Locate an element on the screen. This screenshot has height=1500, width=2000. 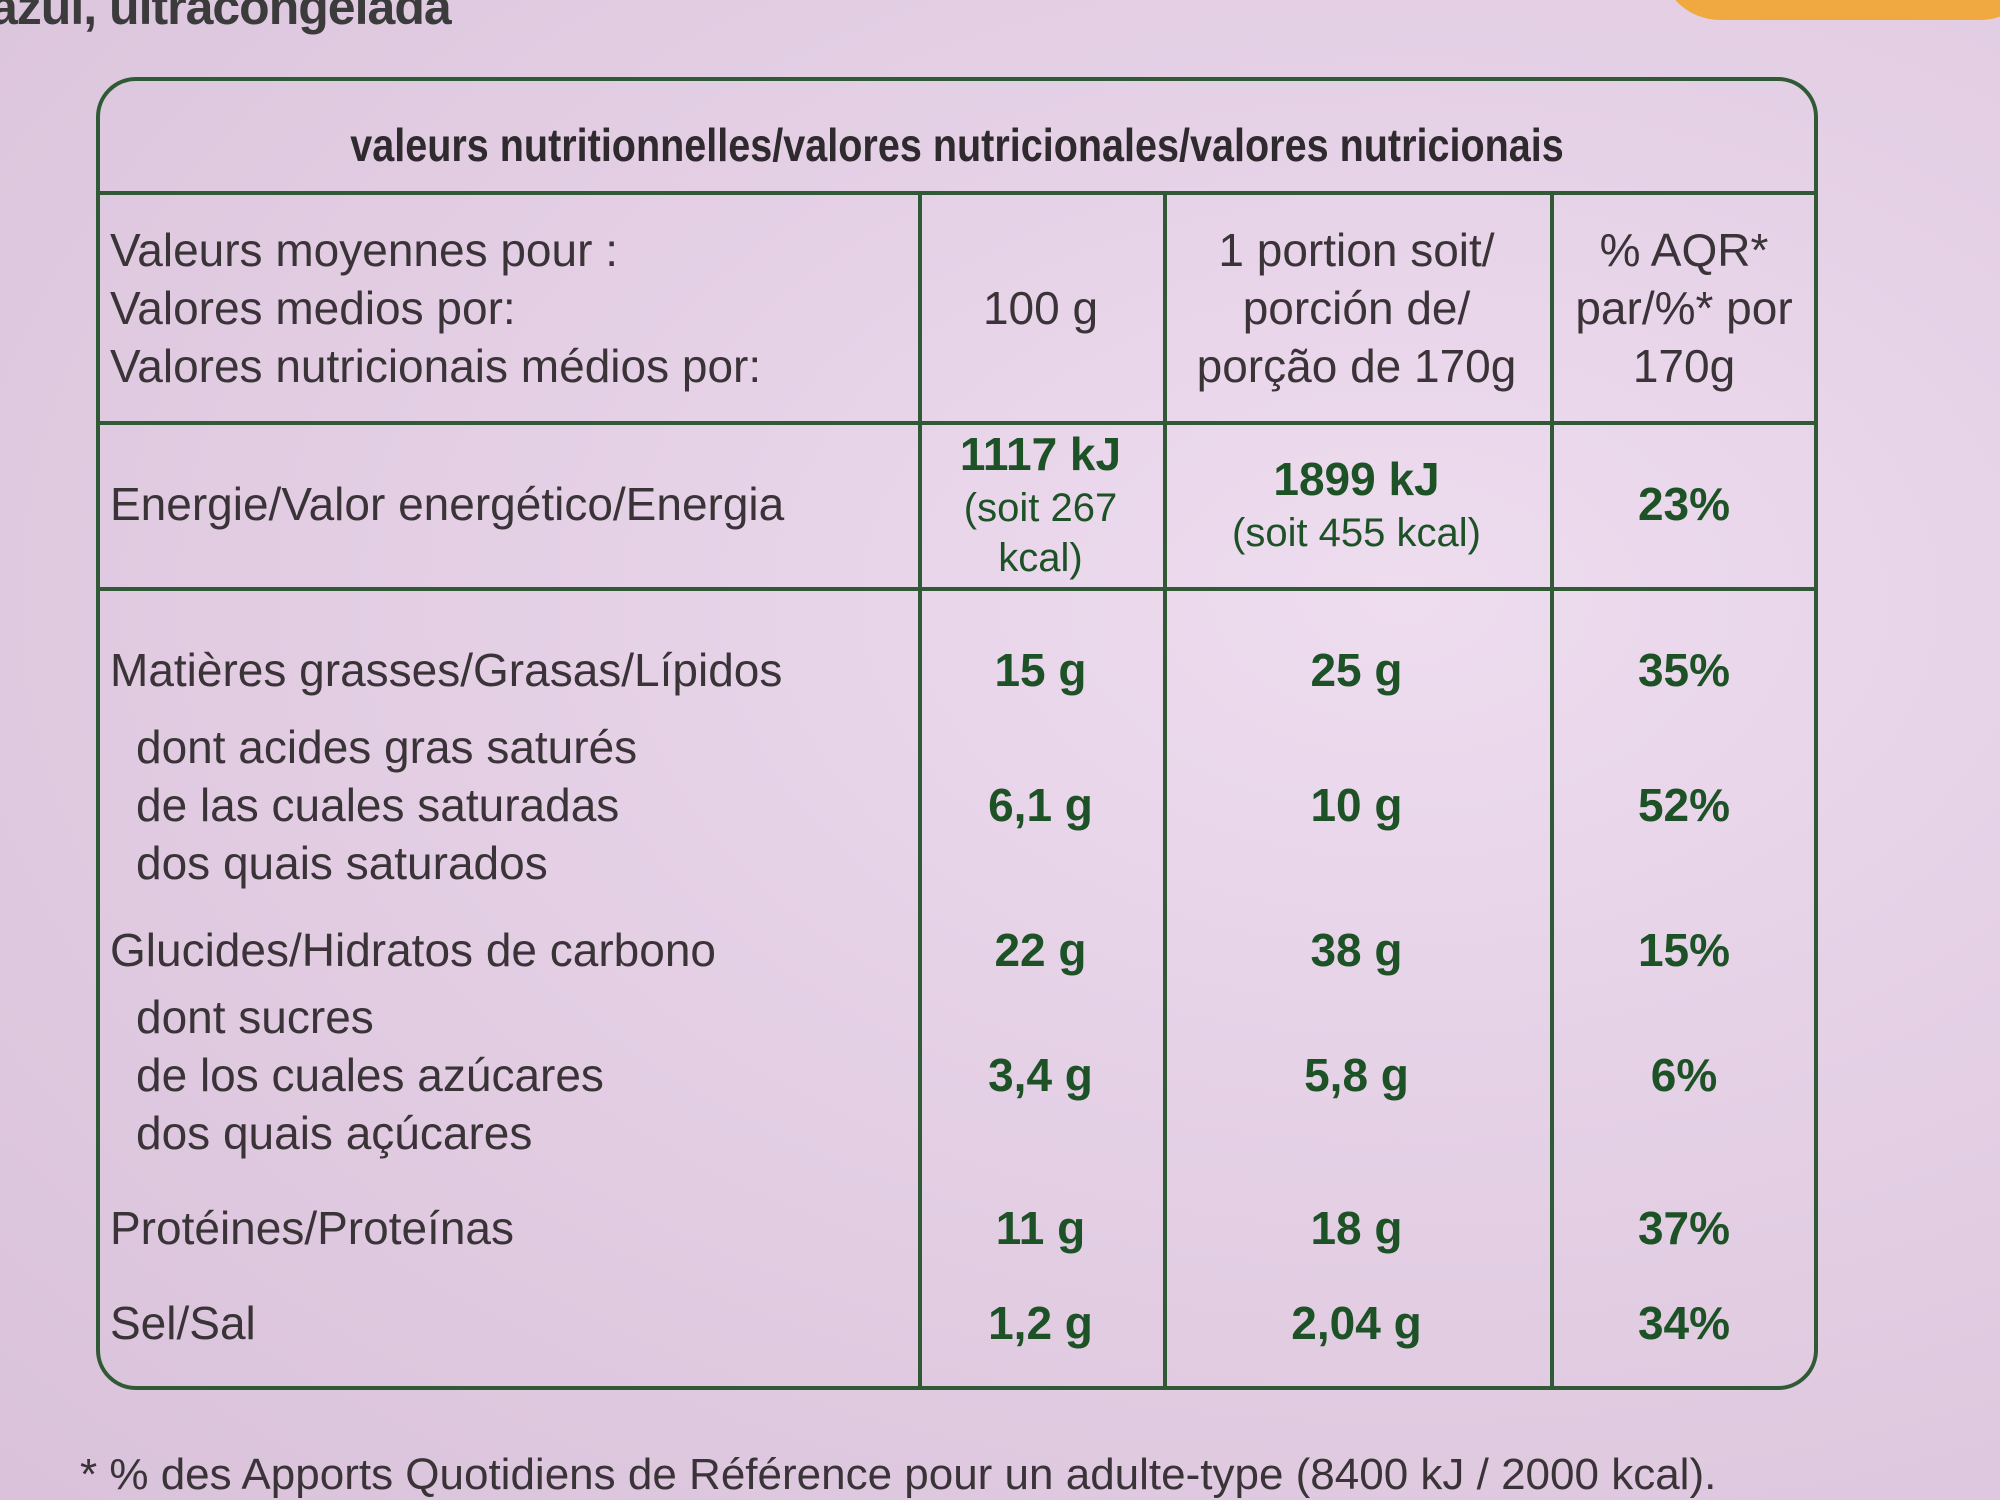
table-cell: 1899 kJ (soit 455 kcal) is located at coordinates (1356, 504).